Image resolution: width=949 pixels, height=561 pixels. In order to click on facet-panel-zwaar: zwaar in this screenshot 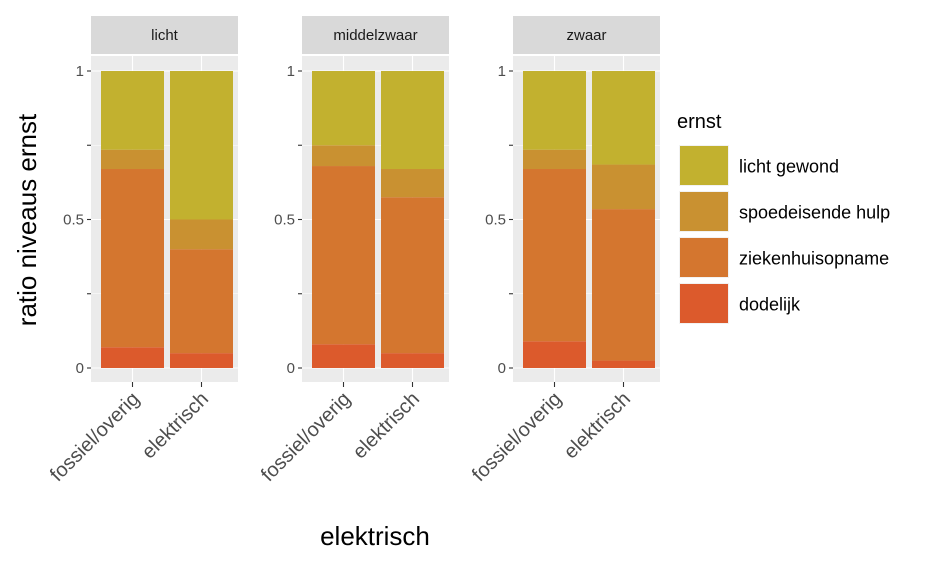, I will do `click(586, 199)`.